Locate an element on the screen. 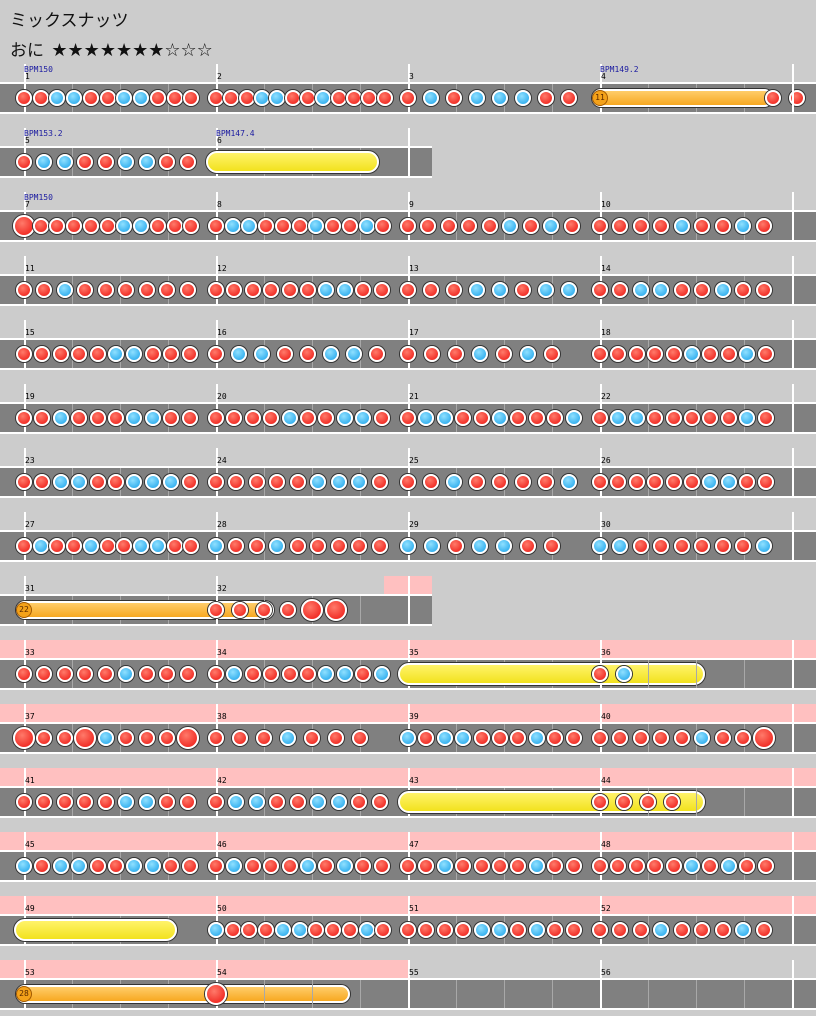 The height and width of the screenshot is (1016, 816). measure-number: 14 is located at coordinates (606, 268).